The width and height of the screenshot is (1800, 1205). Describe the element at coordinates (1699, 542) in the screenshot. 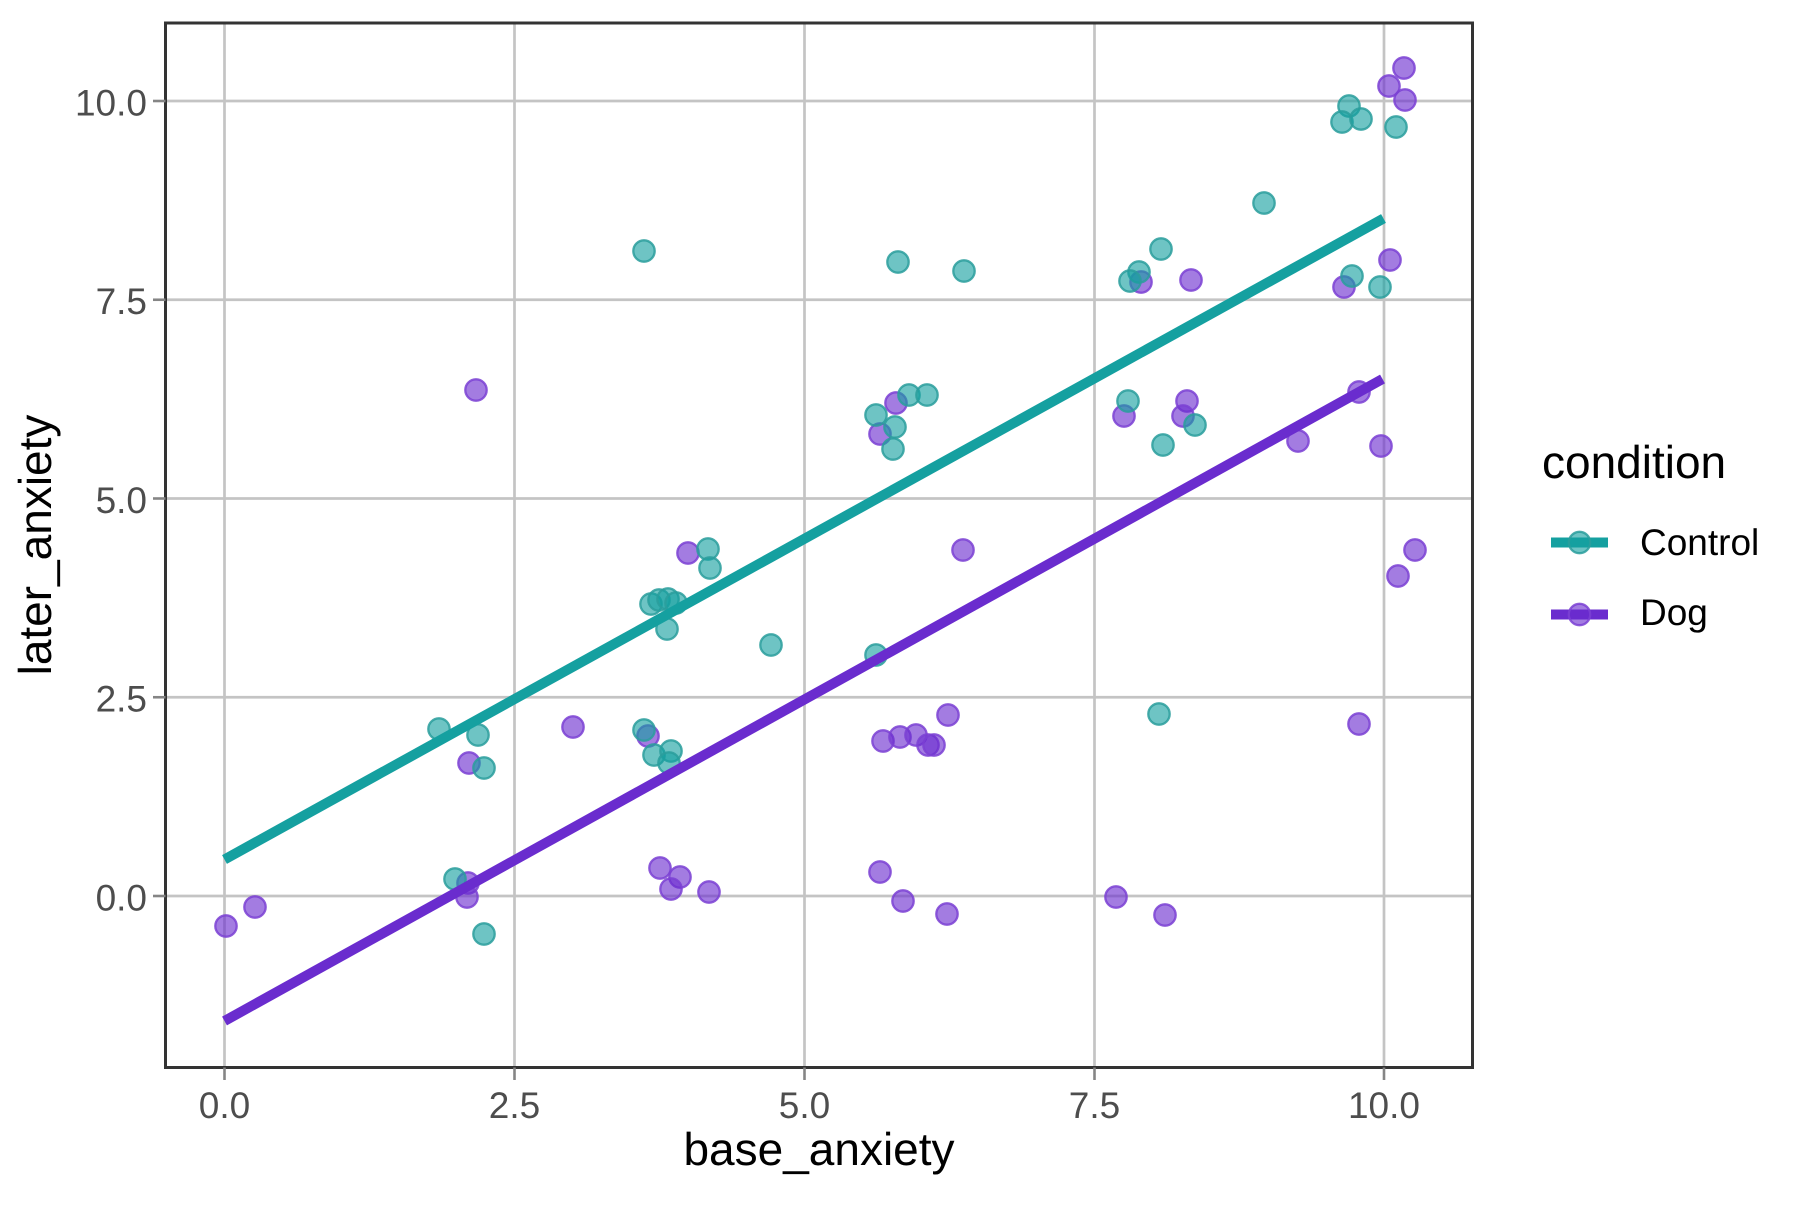

I see `svg-text: Control` at that location.